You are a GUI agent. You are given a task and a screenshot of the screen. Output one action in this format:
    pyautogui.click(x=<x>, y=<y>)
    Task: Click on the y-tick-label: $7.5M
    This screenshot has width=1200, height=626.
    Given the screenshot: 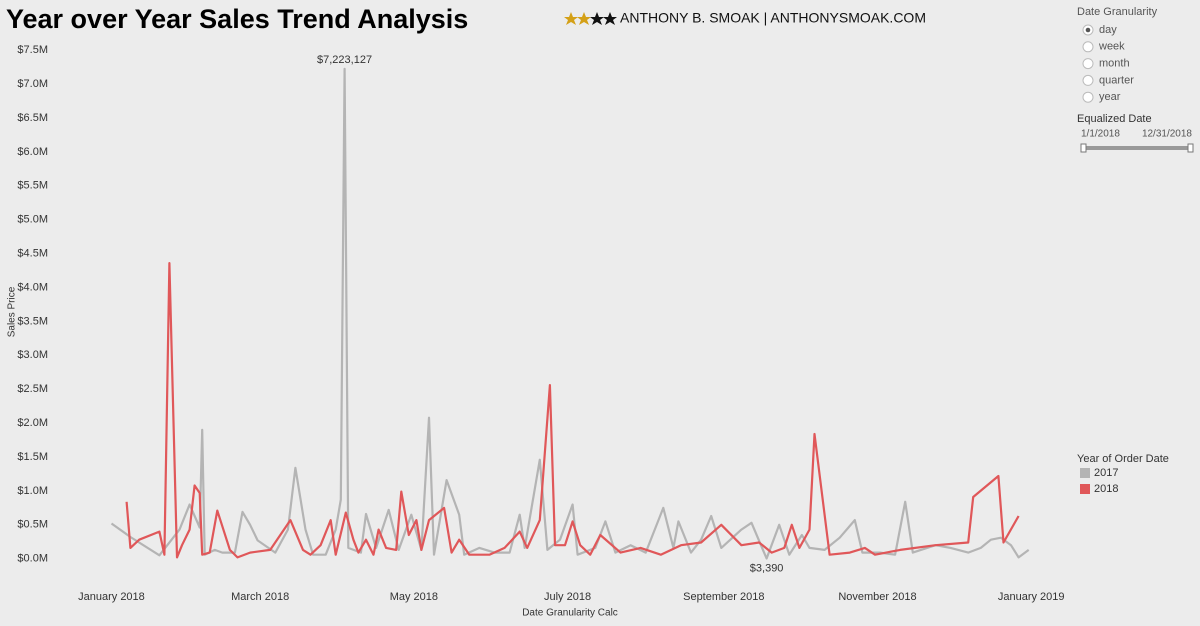 What is the action you would take?
    pyautogui.click(x=32, y=50)
    